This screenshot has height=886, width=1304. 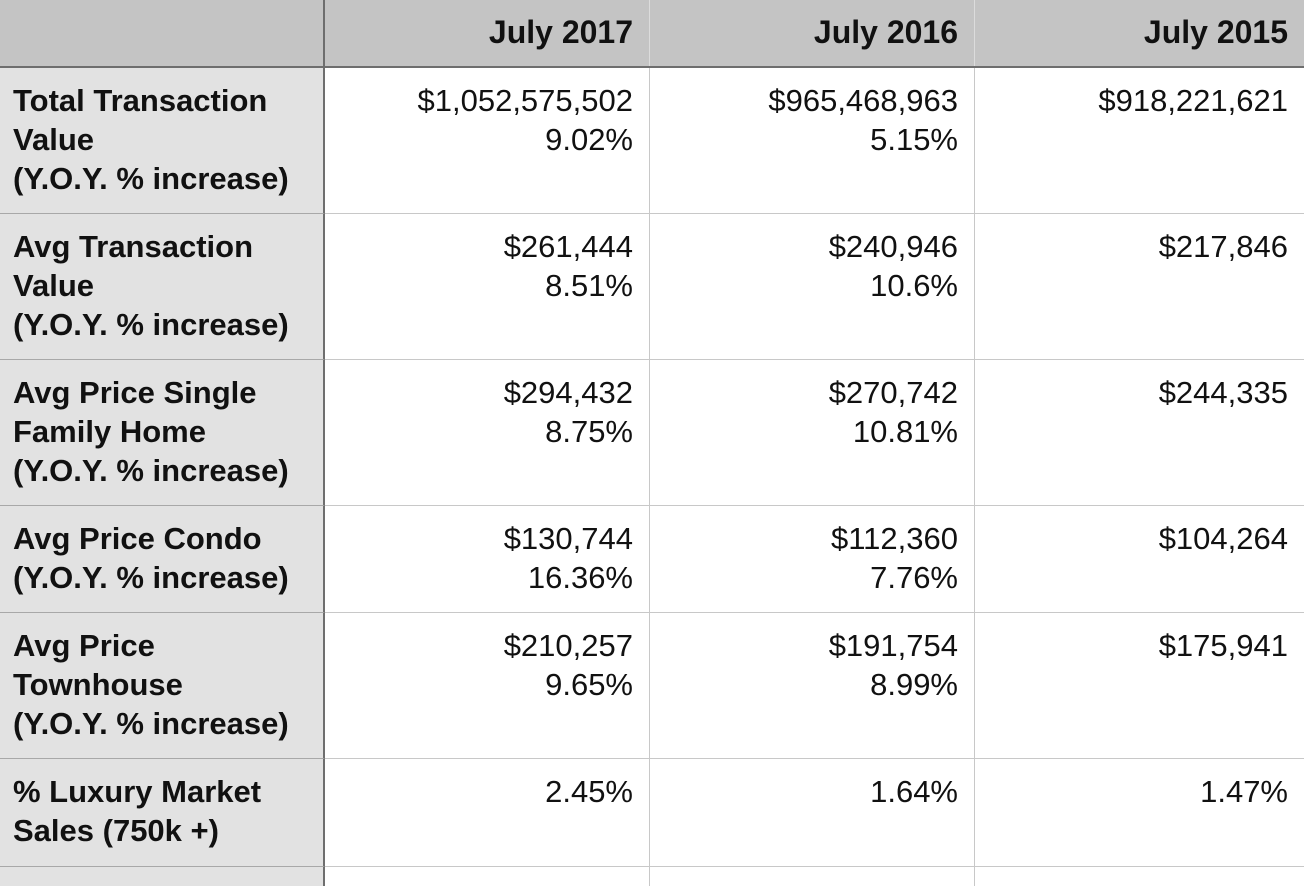 I want to click on row-avg-transaction-value-label: Avg Transaction Value (Y.O.Y. % increase), so click(x=162, y=286).